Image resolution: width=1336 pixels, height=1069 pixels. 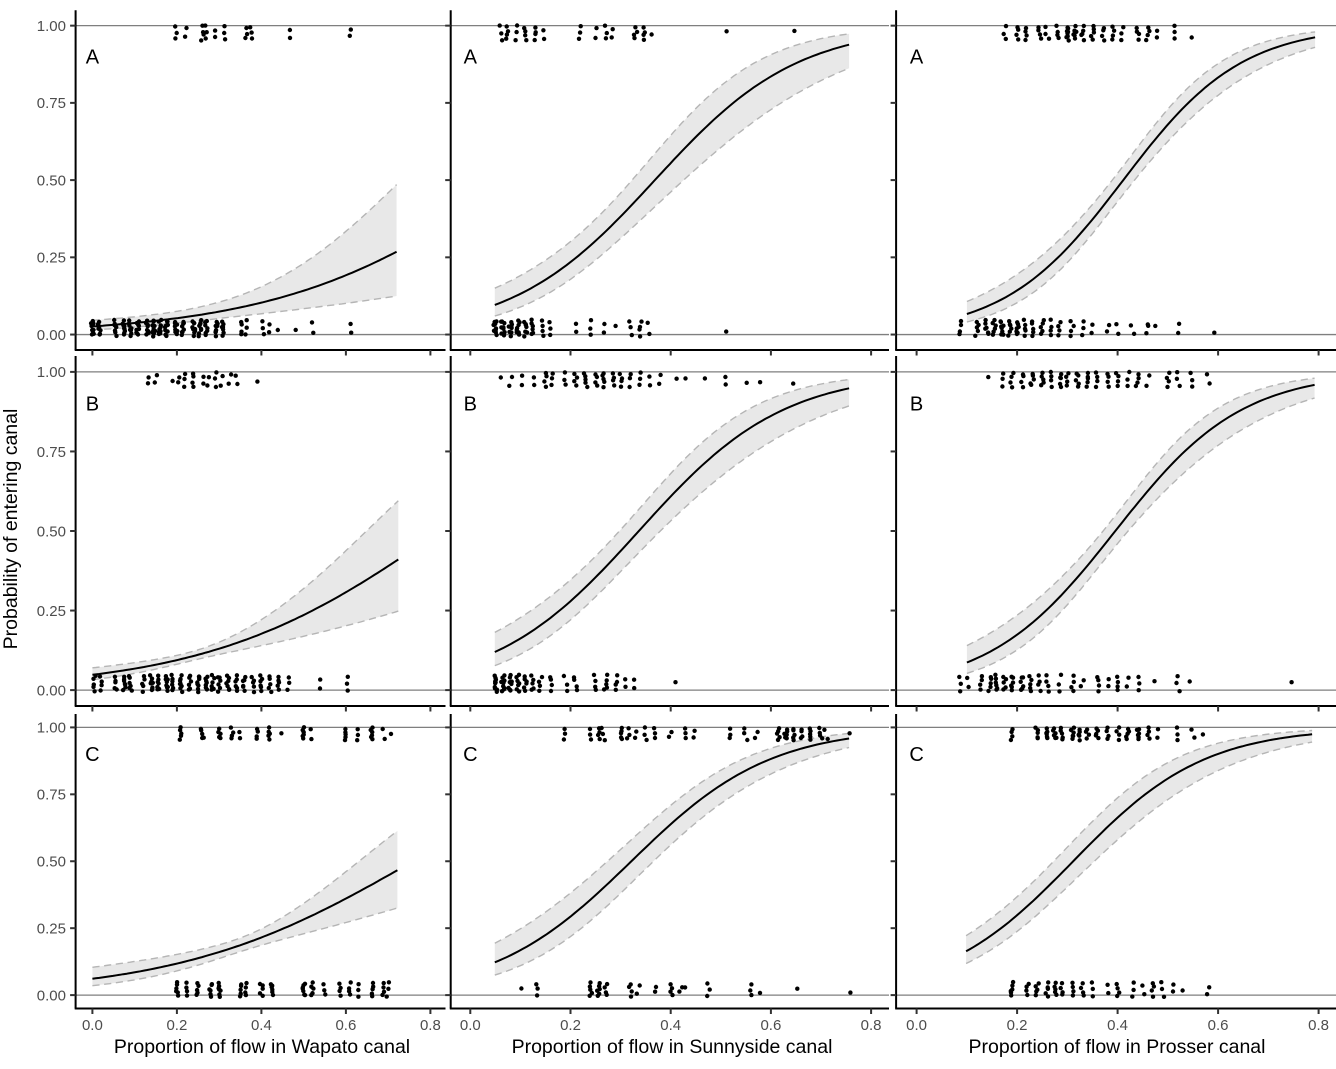 What do you see at coordinates (11, 529) in the screenshot?
I see `svg-text: Probability of entering canal` at bounding box center [11, 529].